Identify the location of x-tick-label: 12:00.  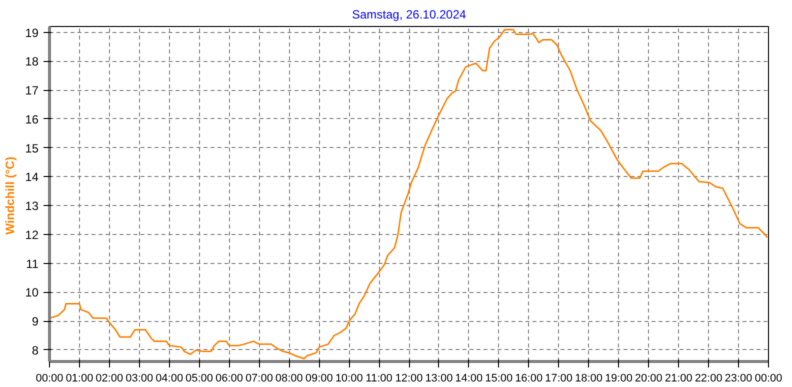
(409, 378).